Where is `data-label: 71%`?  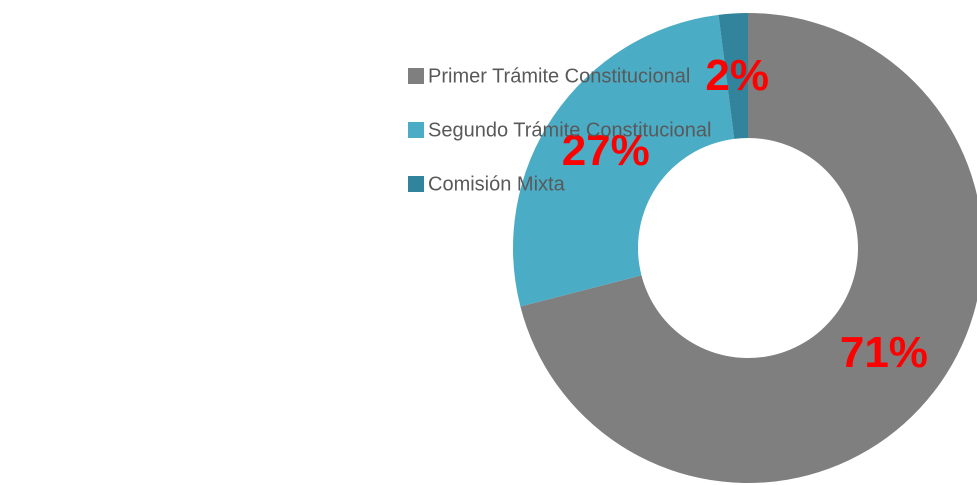 data-label: 71% is located at coordinates (884, 352).